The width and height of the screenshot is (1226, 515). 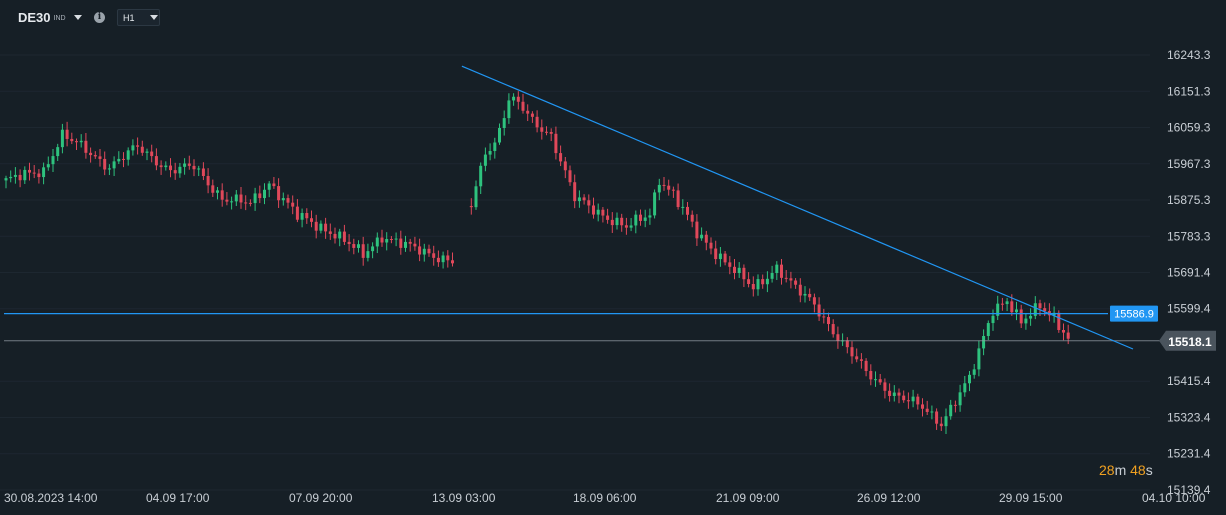 What do you see at coordinates (1107, 470) in the screenshot?
I see `countdown-minutes: 28` at bounding box center [1107, 470].